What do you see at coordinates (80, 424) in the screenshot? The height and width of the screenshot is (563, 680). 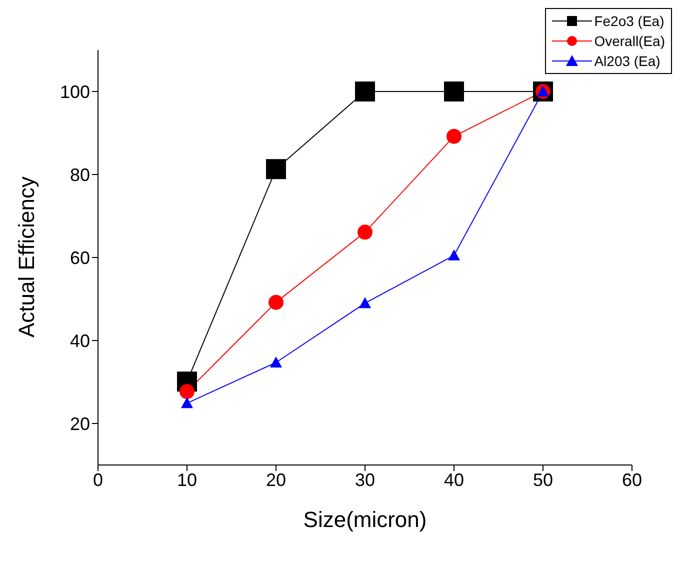 I see `y-tick-label: 20` at bounding box center [80, 424].